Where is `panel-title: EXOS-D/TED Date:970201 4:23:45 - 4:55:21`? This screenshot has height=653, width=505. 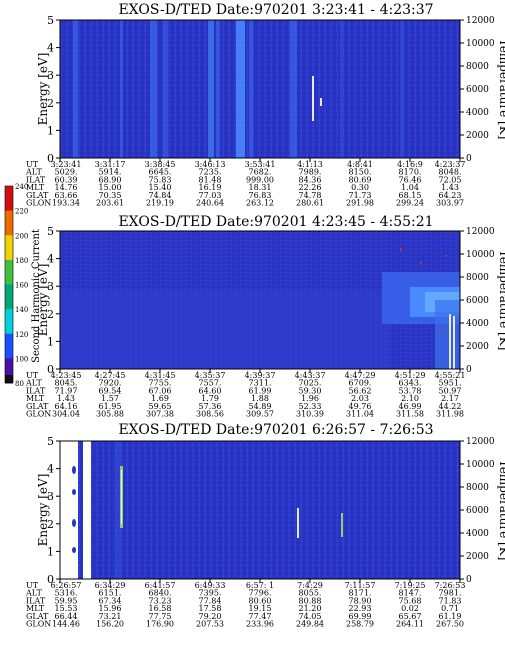
panel-title: EXOS-D/TED Date:970201 4:23:45 - 4:55:21 is located at coordinates (275, 222).